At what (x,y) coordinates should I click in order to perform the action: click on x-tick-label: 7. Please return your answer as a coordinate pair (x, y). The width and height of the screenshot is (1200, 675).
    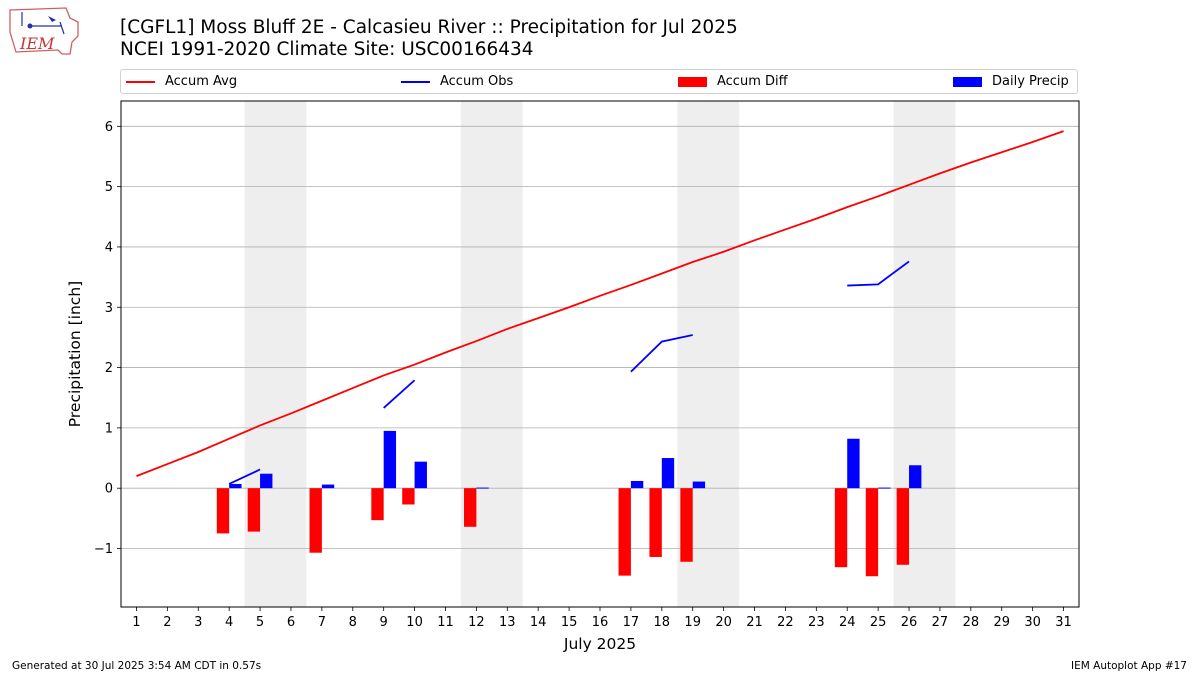
    Looking at the image, I should click on (322, 622).